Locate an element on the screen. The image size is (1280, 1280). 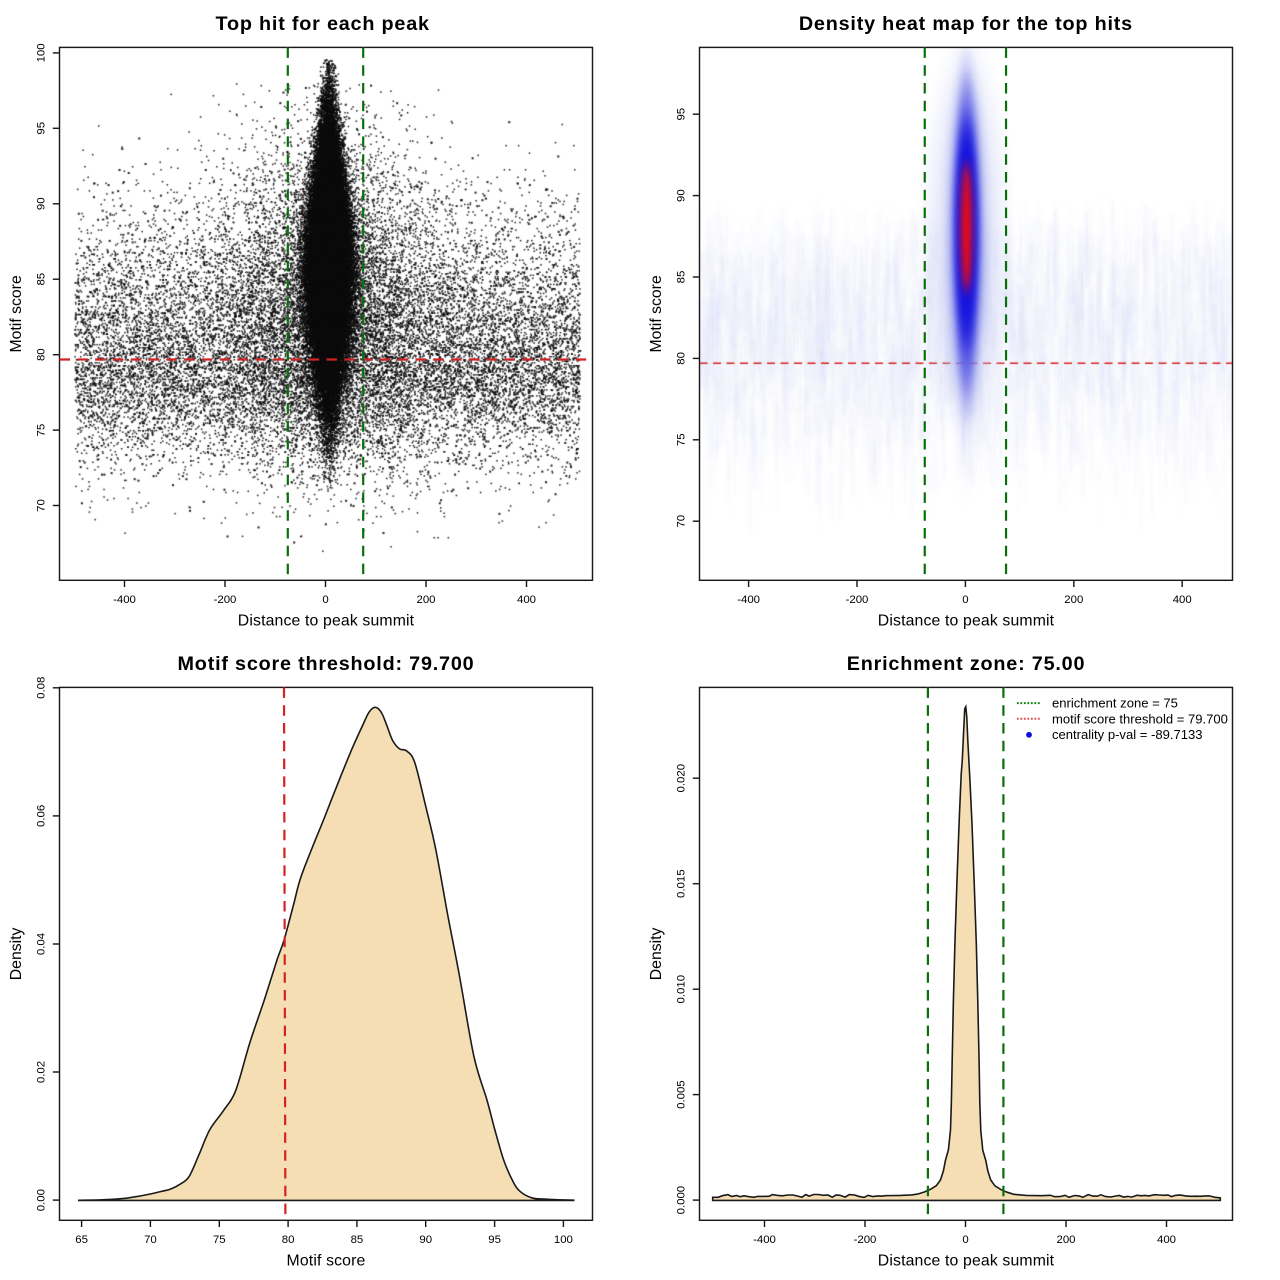
svg-text: 0.005 is located at coordinates (681, 1094).